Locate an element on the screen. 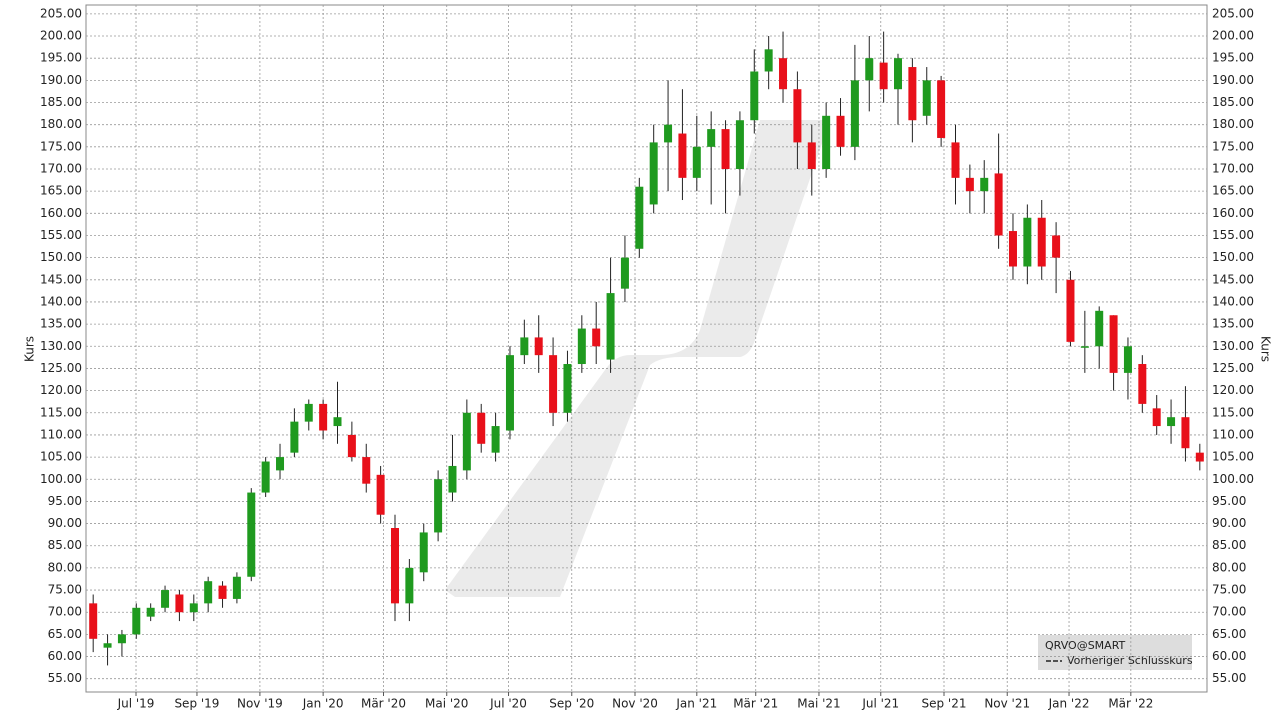  legend: QRVO@SMART Vorheriger Schlusskurs is located at coordinates (1115, 652).